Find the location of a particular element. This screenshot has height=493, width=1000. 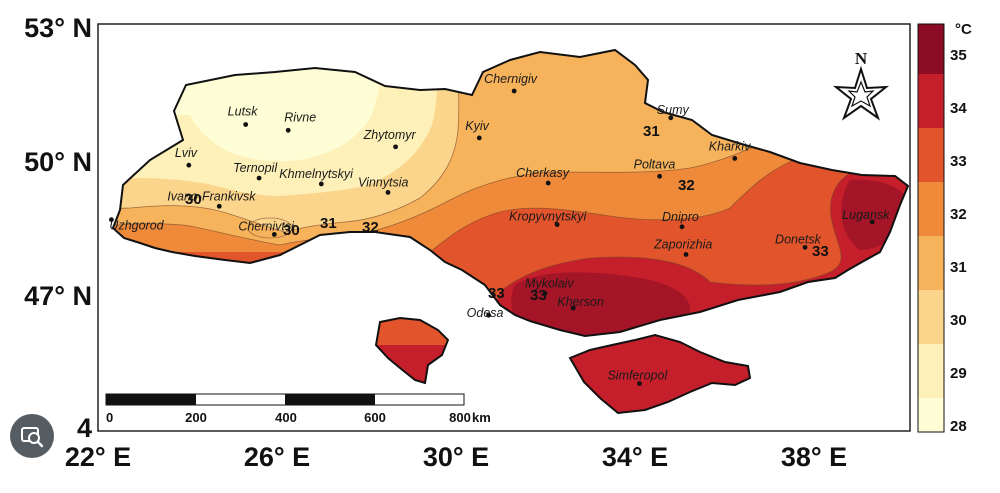

city-label: Lugansk is located at coordinates (866, 215).